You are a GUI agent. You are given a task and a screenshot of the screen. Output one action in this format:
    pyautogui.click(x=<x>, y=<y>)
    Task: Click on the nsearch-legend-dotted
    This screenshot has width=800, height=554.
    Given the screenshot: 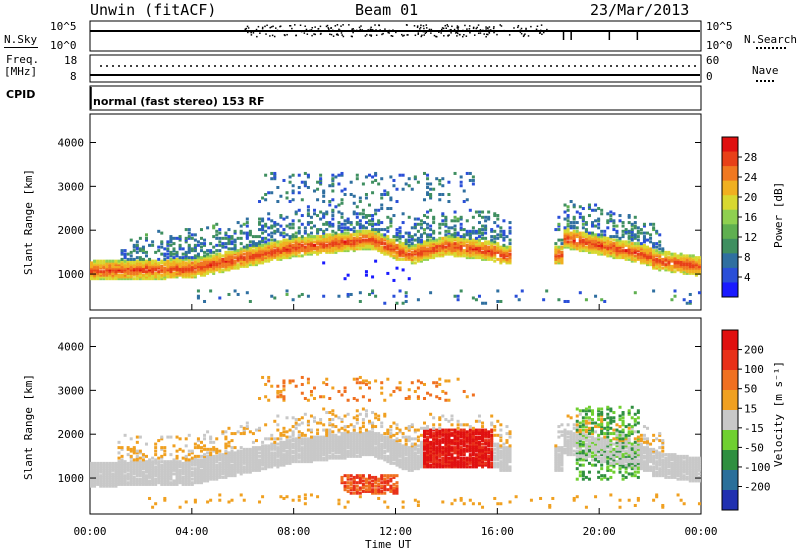 What is the action you would take?
    pyautogui.click(x=771, y=48)
    